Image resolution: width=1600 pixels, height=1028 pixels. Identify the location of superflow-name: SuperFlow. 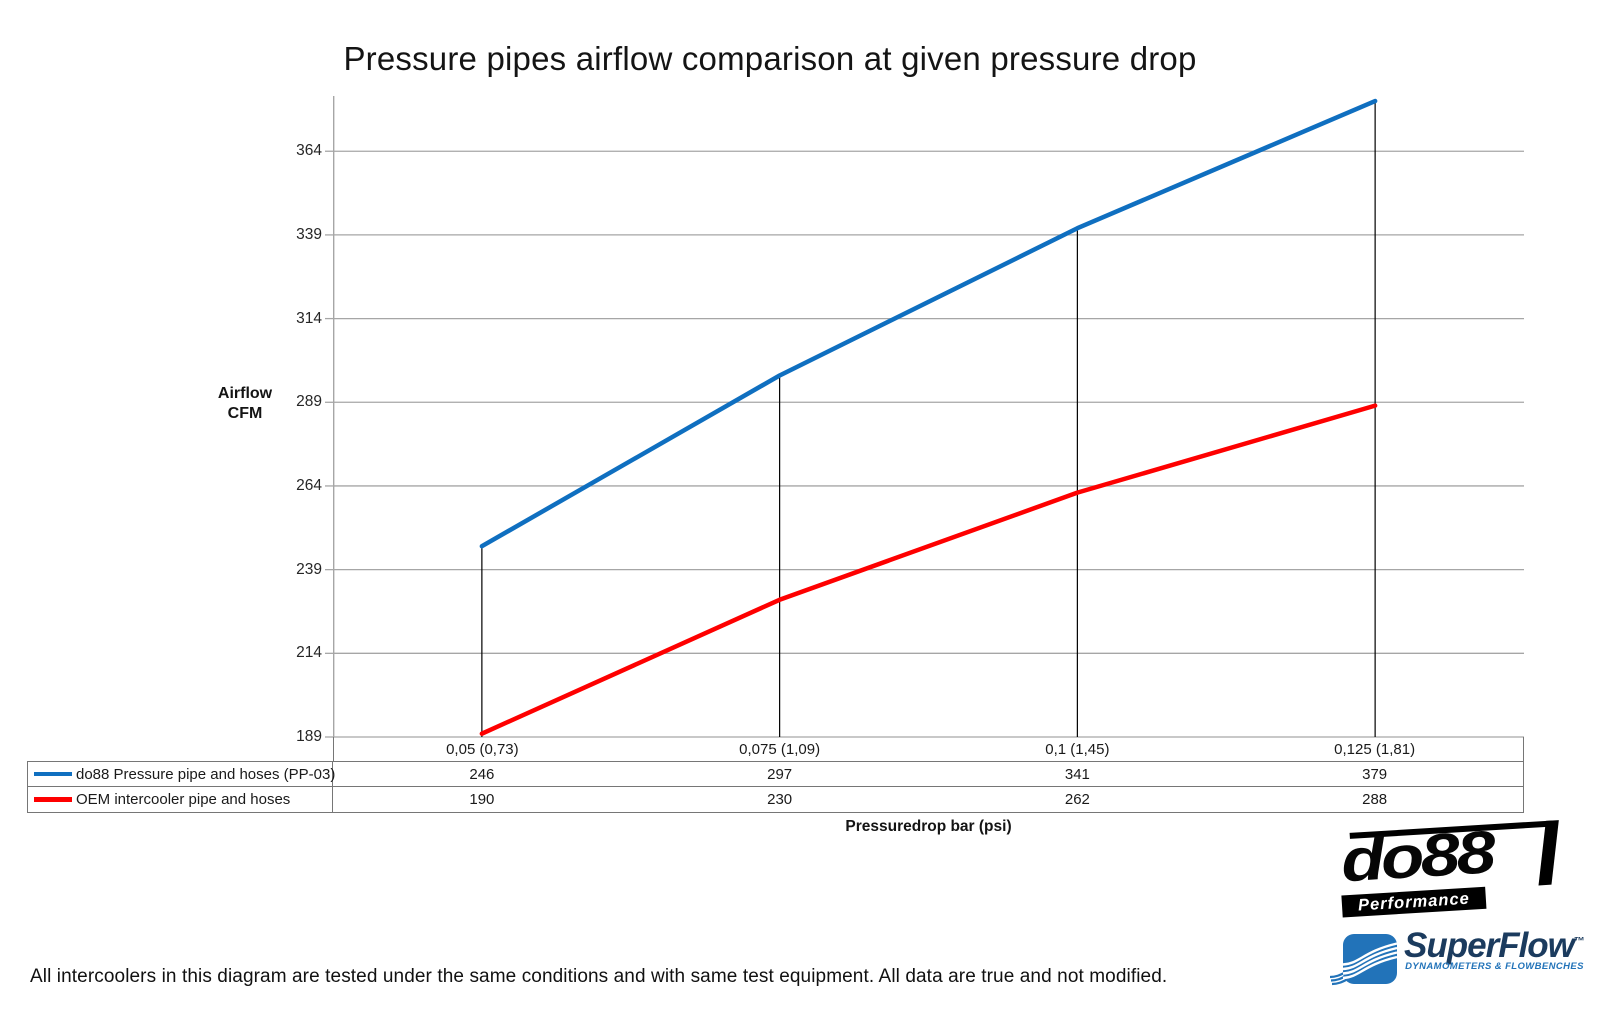
(1489, 945).